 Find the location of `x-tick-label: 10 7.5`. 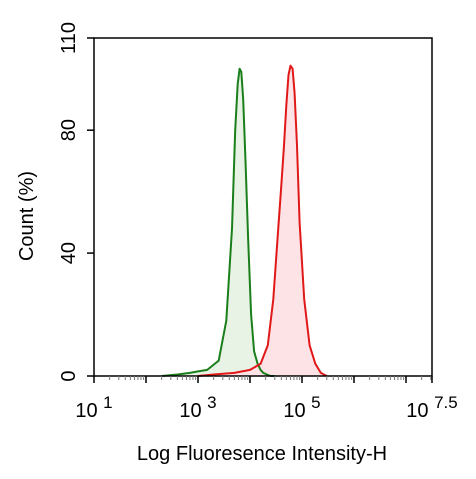

x-tick-label: 10 7.5 is located at coordinates (431, 407).